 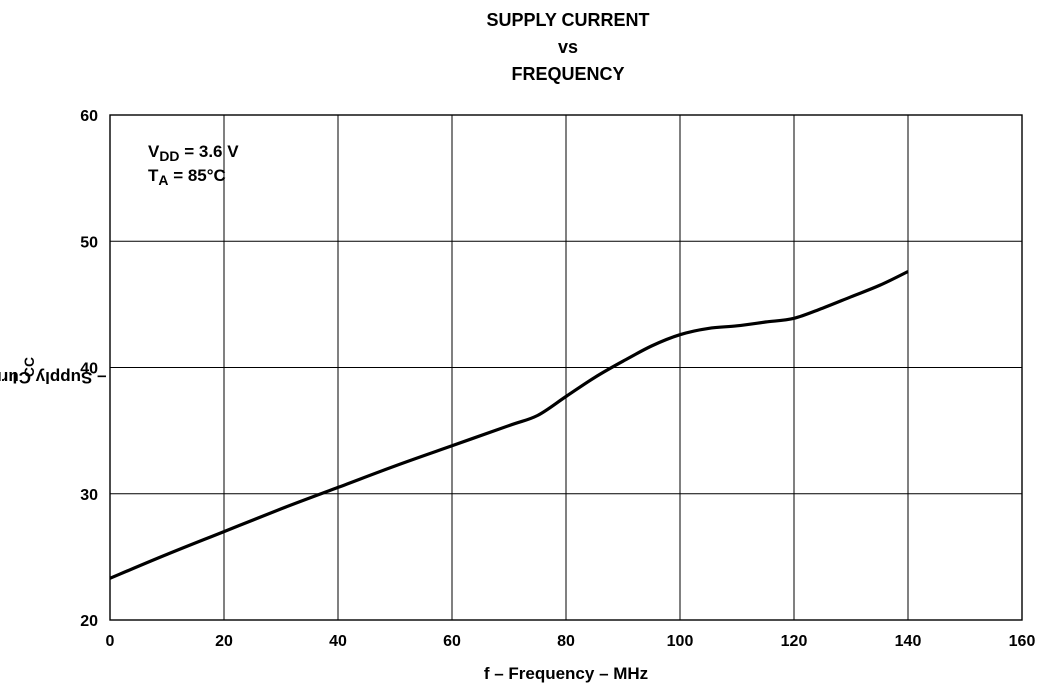 I want to click on annotation-vdd-subscript: DD, so click(x=169, y=156).